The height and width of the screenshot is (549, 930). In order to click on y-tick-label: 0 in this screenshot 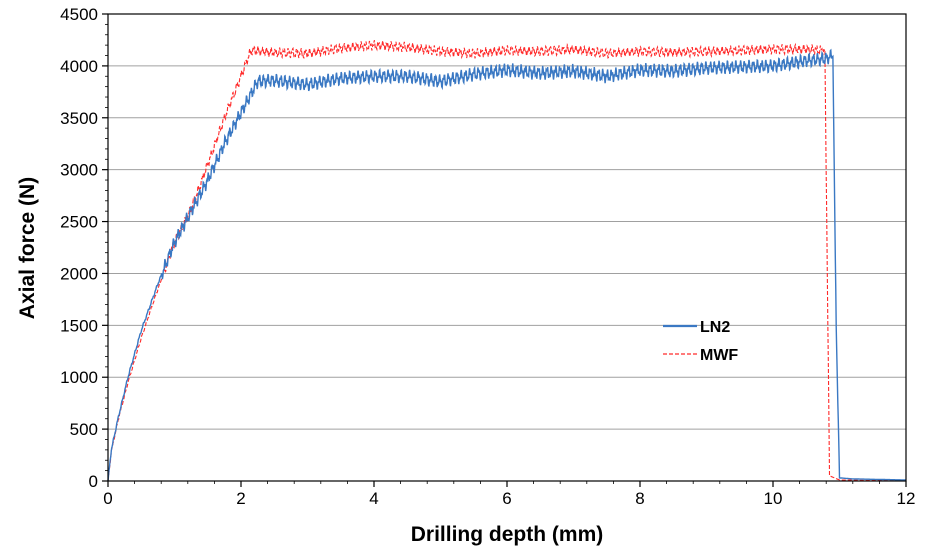, I will do `click(93, 481)`.